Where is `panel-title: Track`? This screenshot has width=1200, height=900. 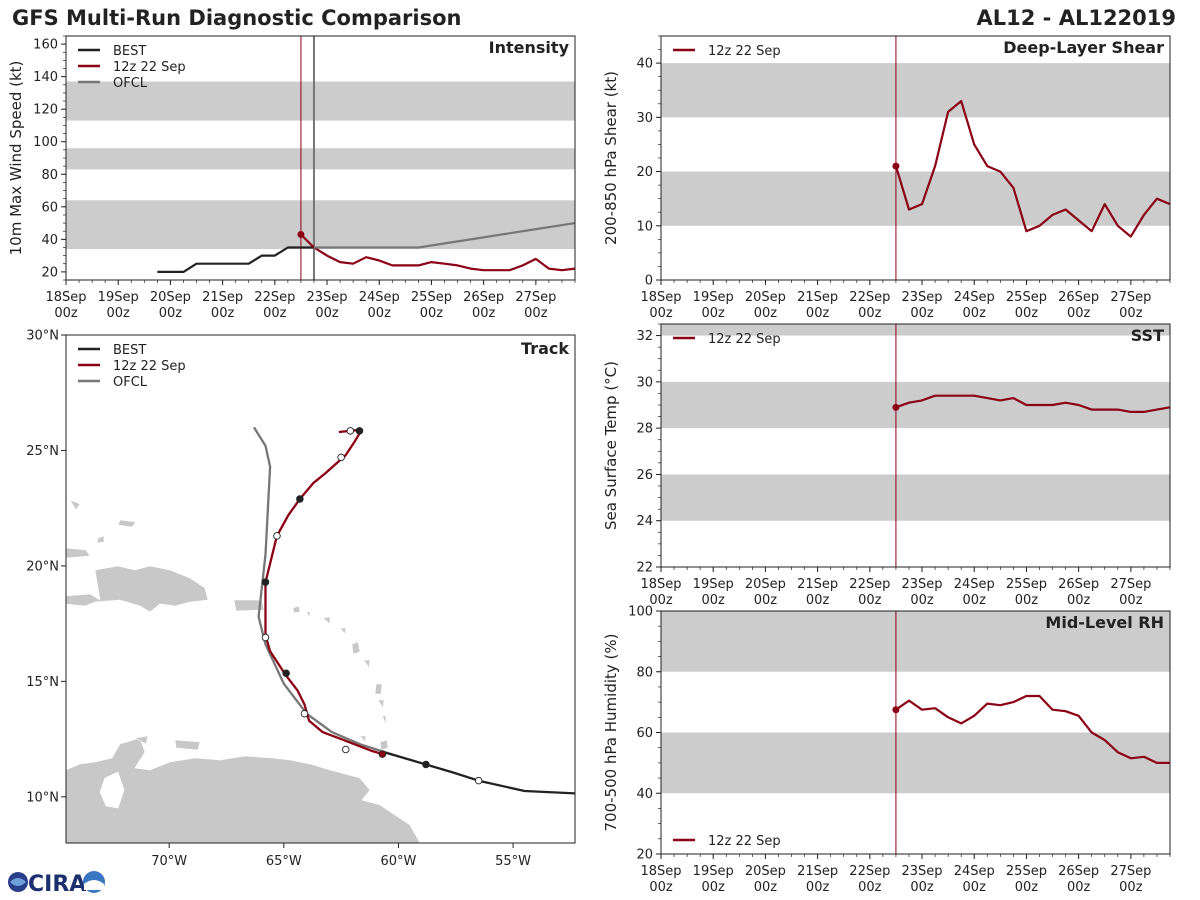 panel-title: Track is located at coordinates (545, 348).